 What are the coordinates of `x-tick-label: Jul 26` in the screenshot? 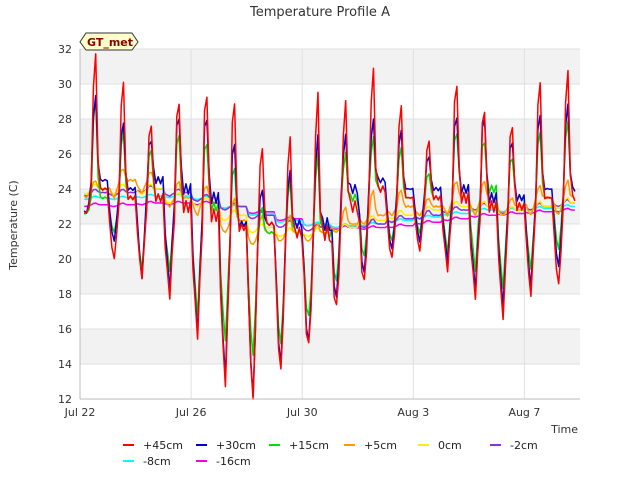 It's located at (191, 412).